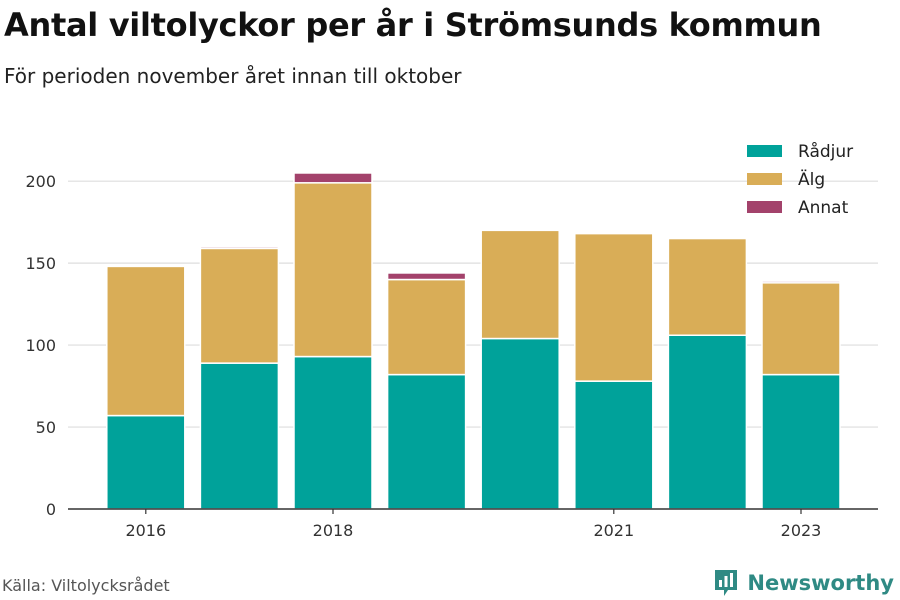  Describe the element at coordinates (46, 427) in the screenshot. I see `y-tick-label: 50` at that location.